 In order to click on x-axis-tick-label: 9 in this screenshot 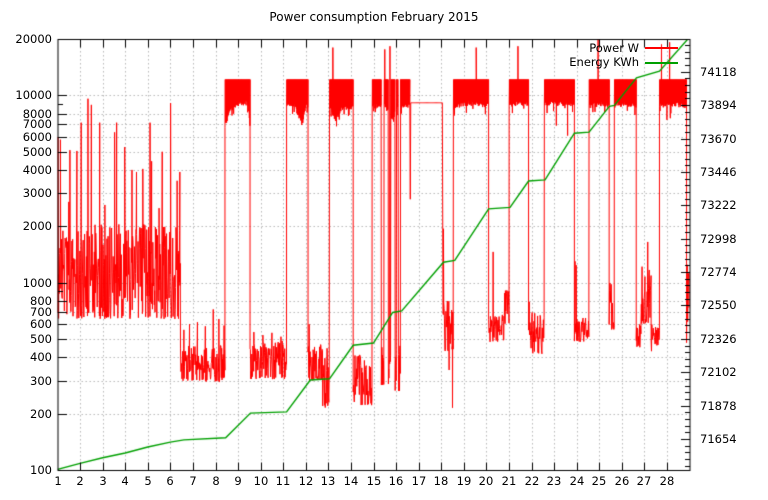, I will do `click(238, 481)`.